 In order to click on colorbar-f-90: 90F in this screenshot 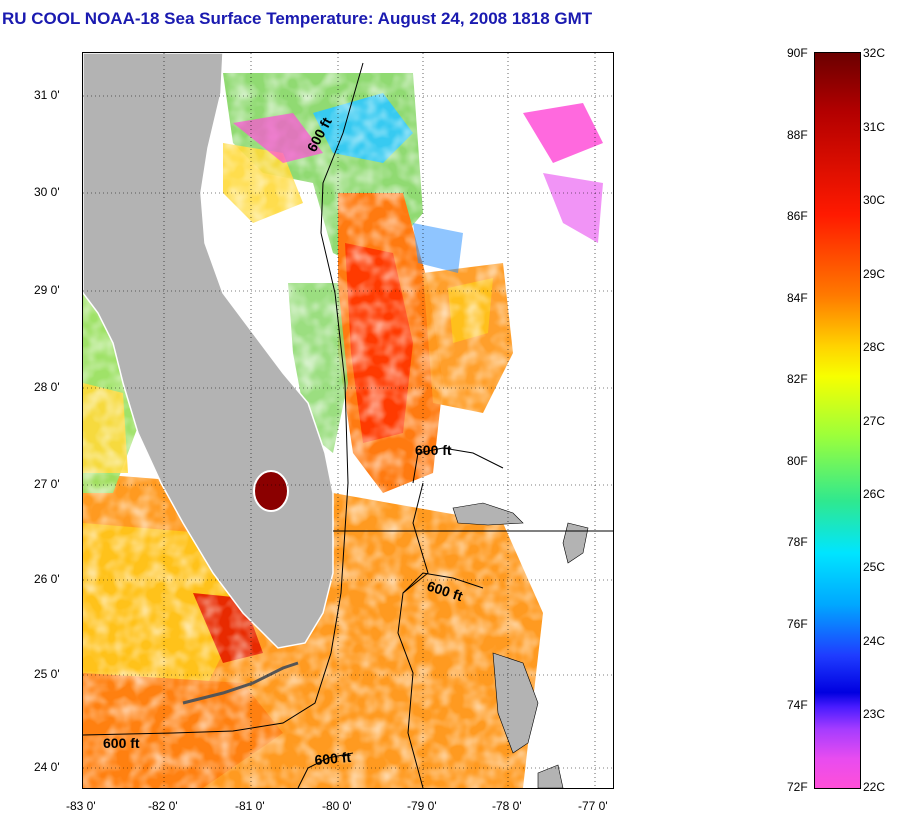, I will do `click(797, 53)`.